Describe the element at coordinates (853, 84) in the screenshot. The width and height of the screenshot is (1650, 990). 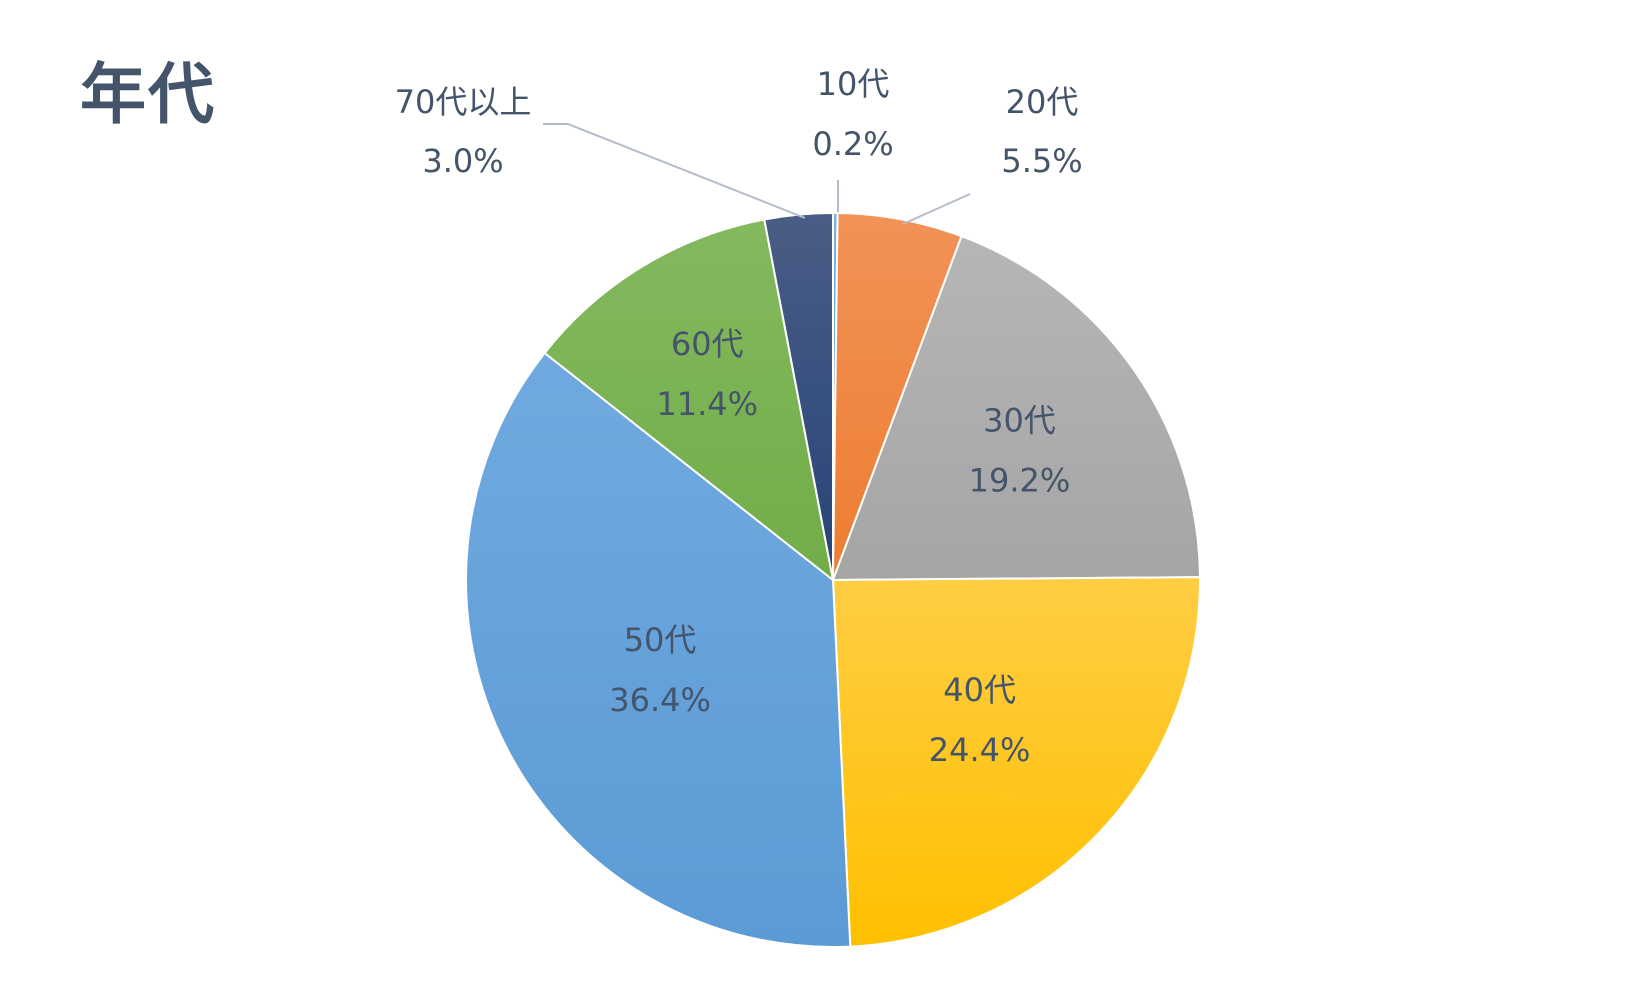
I see `slice-category-label: 10代` at that location.